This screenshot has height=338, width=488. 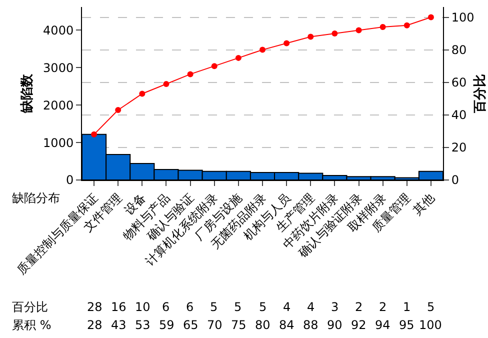 What do you see at coordinates (335, 307) in the screenshot?
I see `text: 3` at bounding box center [335, 307].